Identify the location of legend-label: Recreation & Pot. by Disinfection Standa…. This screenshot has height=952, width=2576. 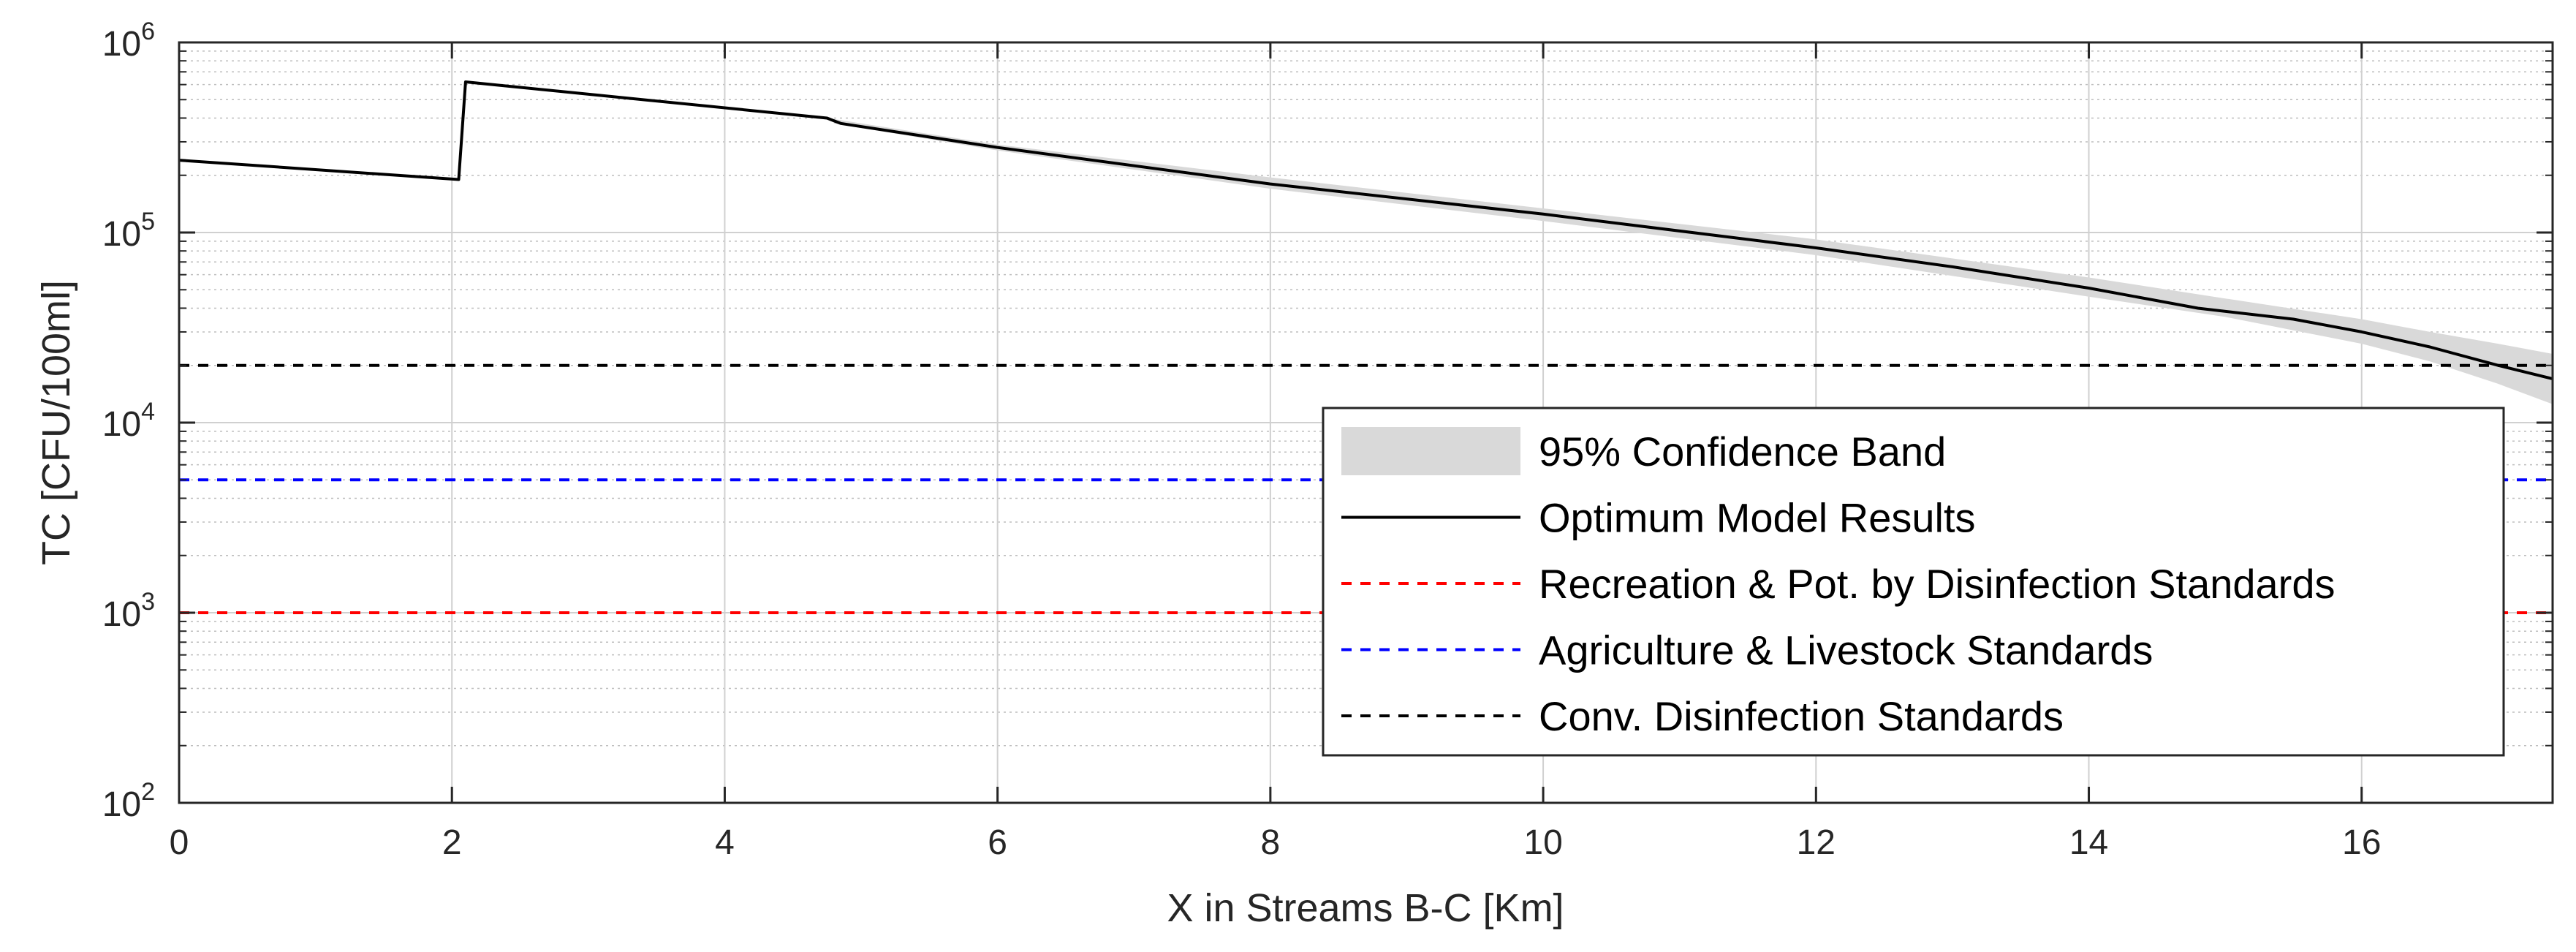
(1937, 584).